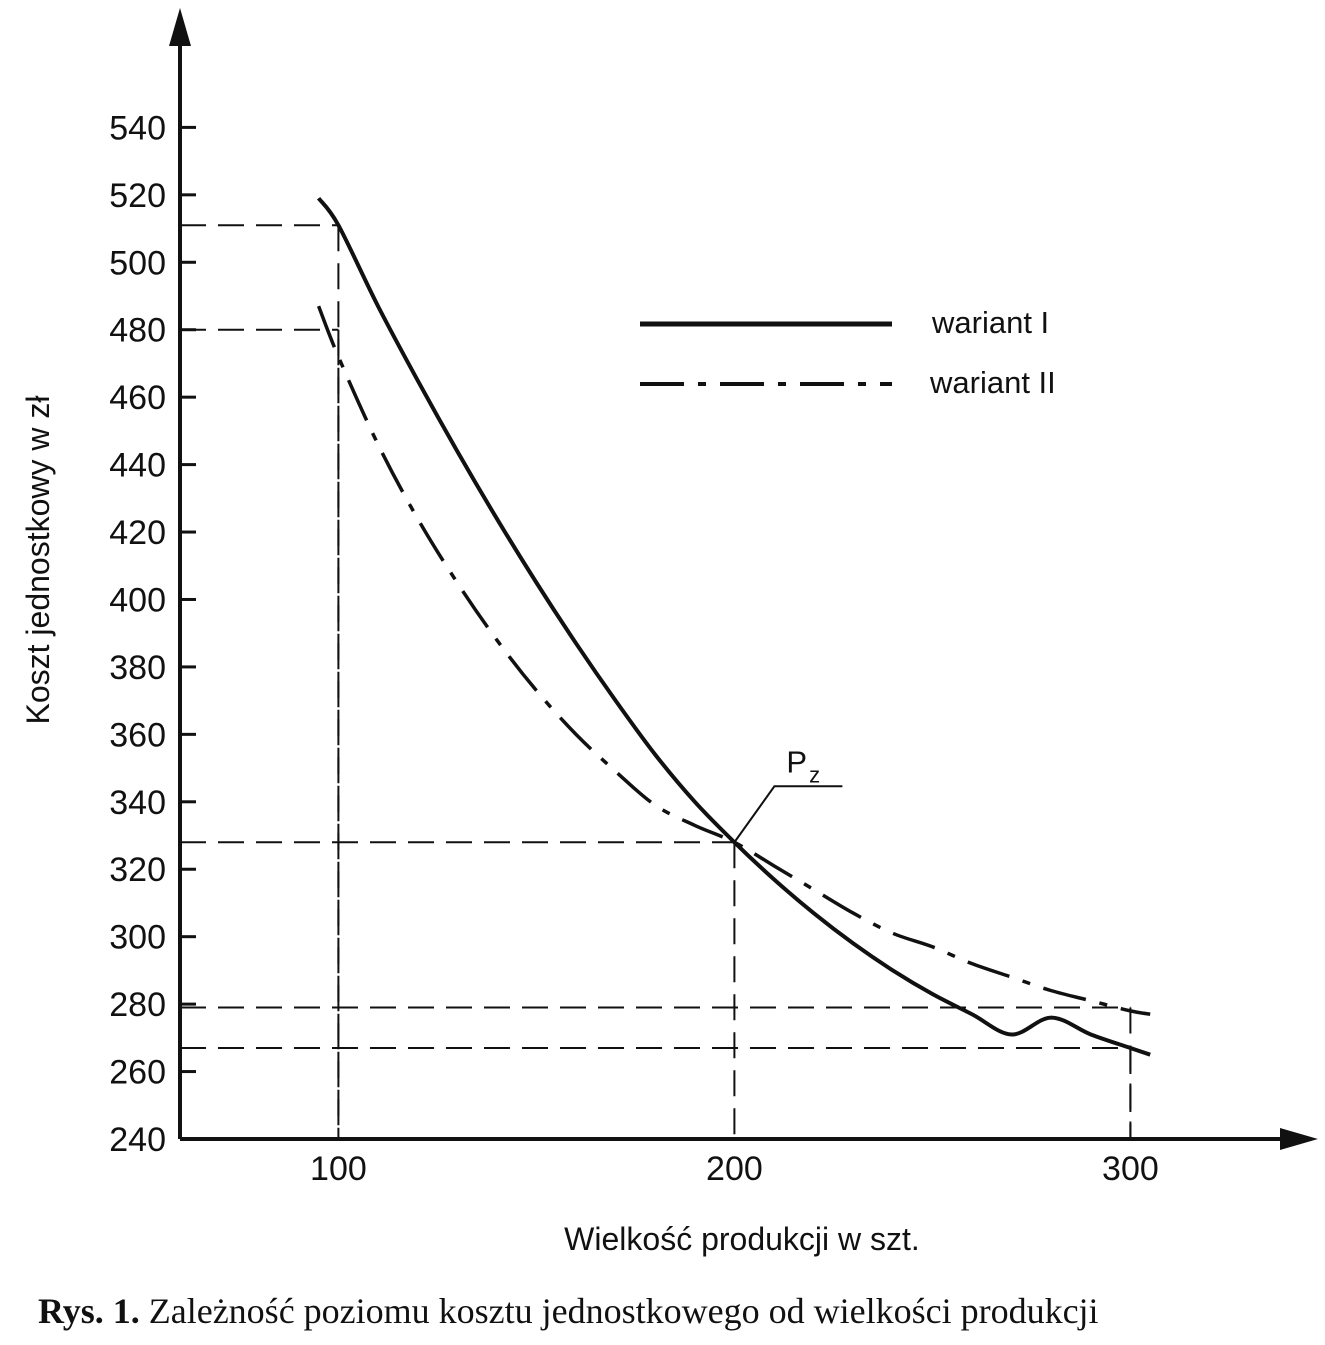 Image resolution: width=1325 pixels, height=1345 pixels. What do you see at coordinates (788, 814) in the screenshot?
I see `pz-leader-line` at bounding box center [788, 814].